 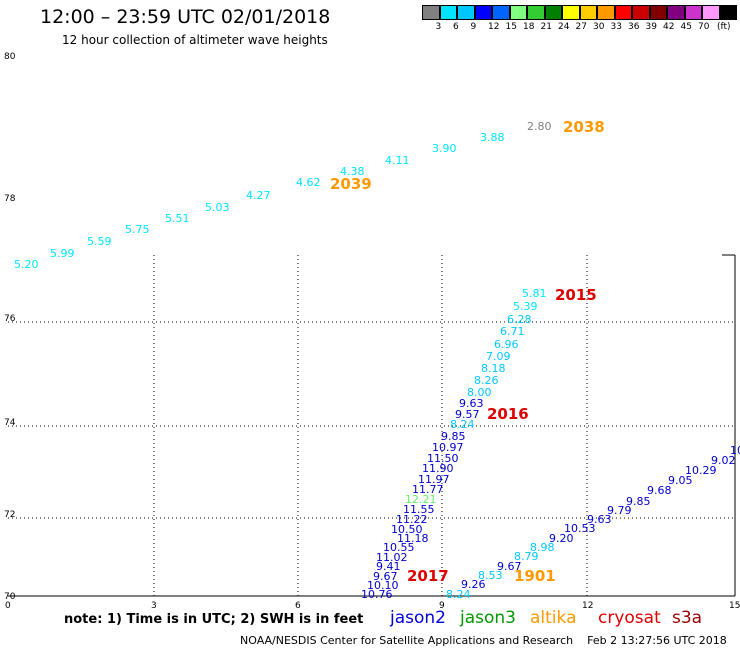 I want to click on wave-height-label: 10.97, so click(x=448, y=447).